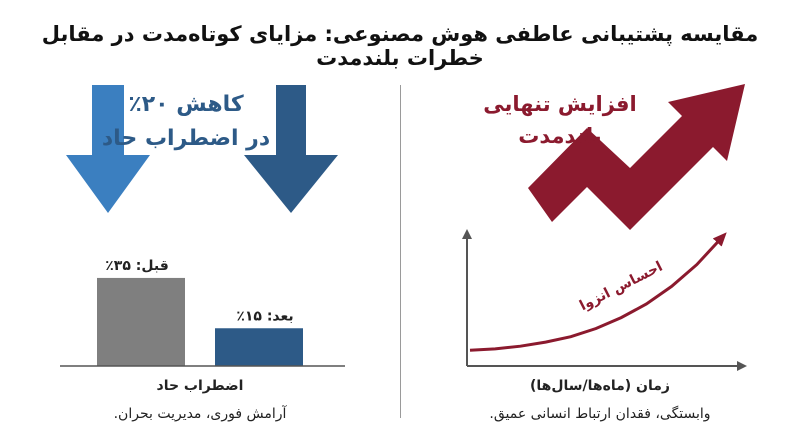 The width and height of the screenshot is (800, 447). What do you see at coordinates (201, 413) in the screenshot?
I see `left-caption: آرامش فوری، مدیریت بحران.` at bounding box center [201, 413].